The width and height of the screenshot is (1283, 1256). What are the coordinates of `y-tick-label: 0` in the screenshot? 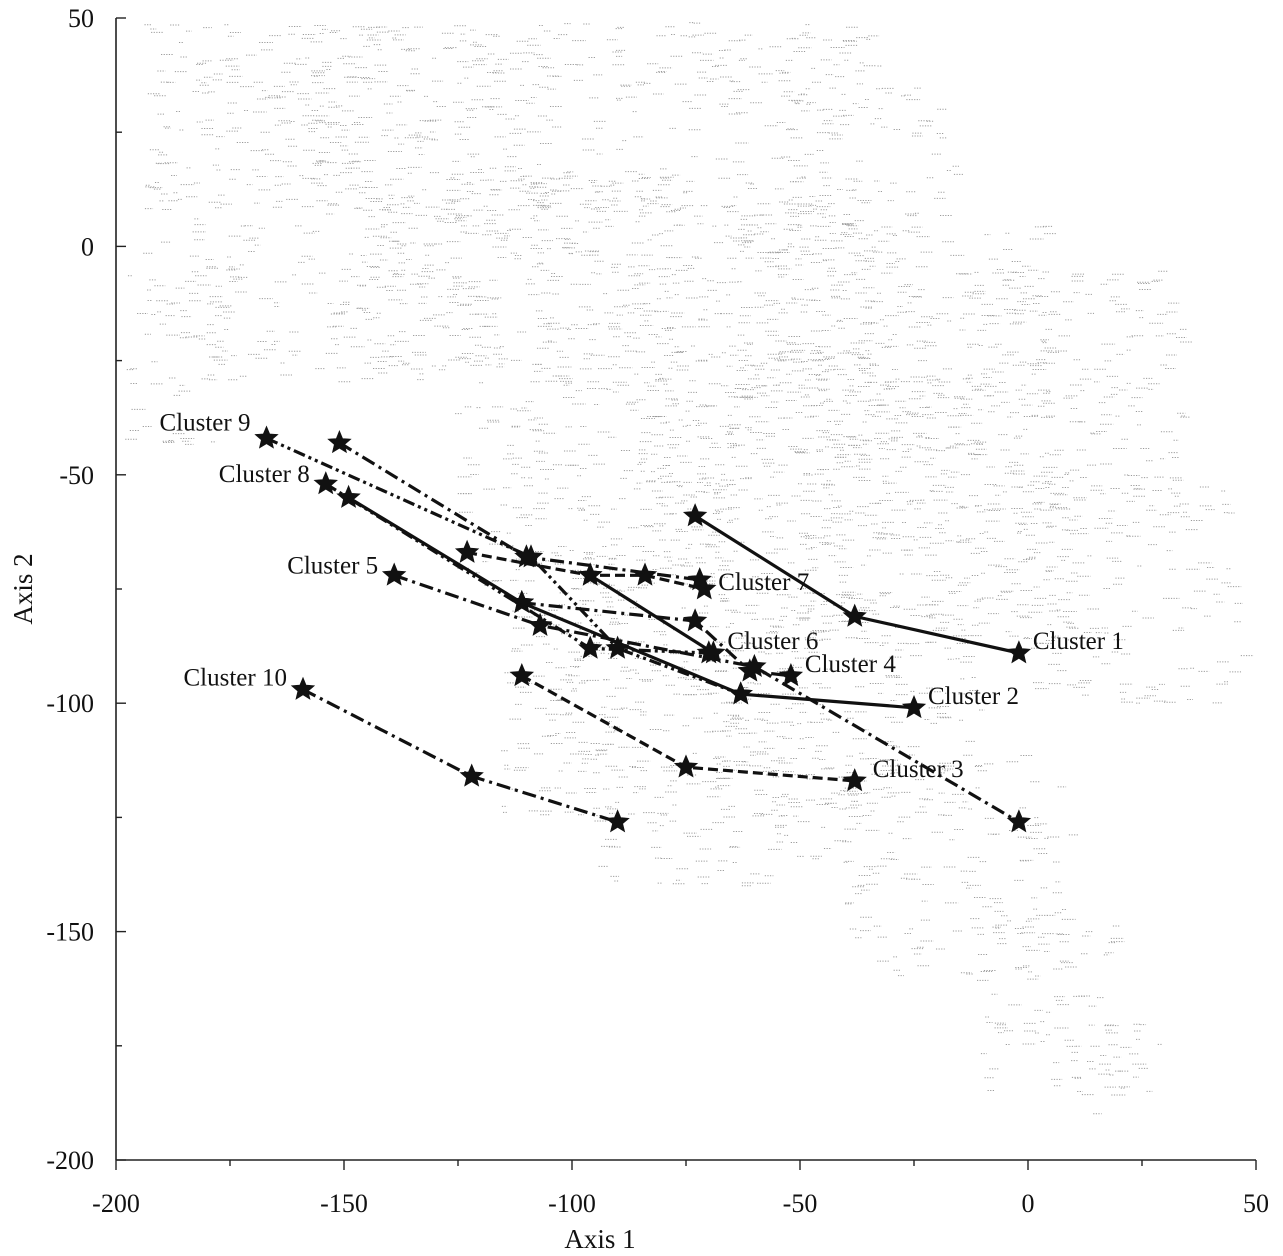 It's located at (87, 246).